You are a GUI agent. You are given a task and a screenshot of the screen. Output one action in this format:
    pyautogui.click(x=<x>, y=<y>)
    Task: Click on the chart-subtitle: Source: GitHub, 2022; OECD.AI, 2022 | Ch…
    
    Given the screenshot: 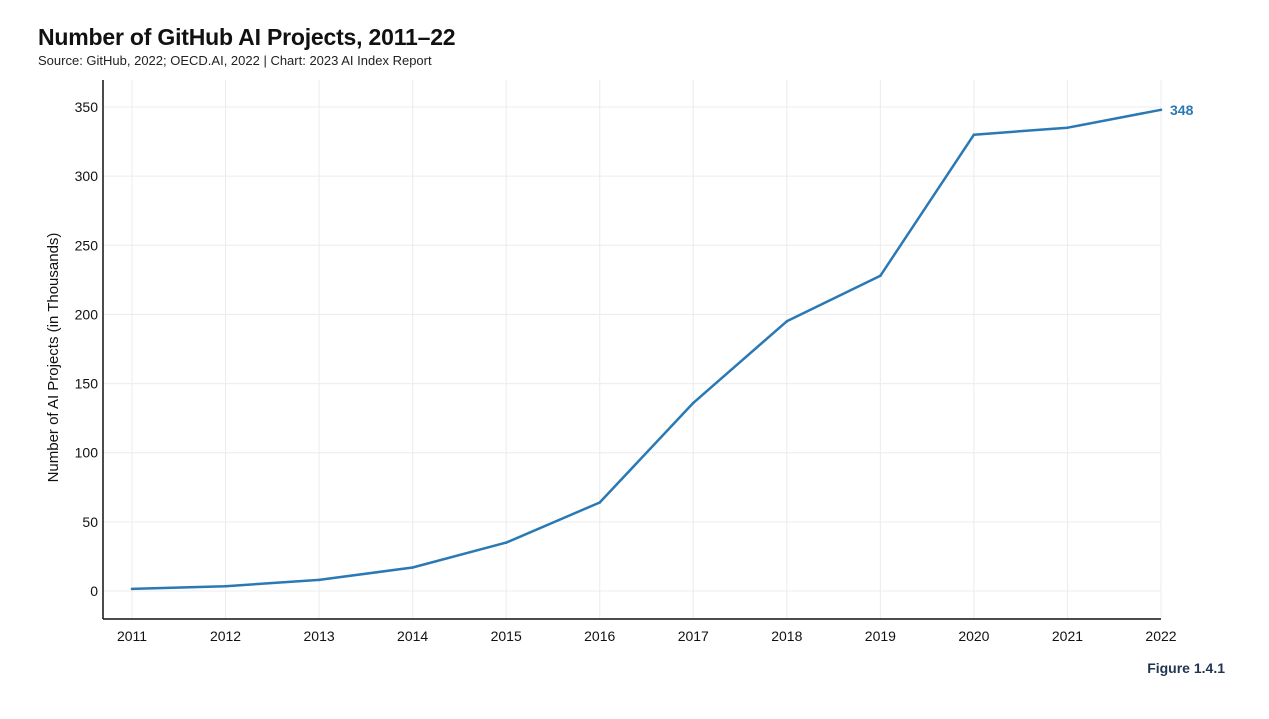 What is the action you would take?
    pyautogui.click(x=235, y=60)
    